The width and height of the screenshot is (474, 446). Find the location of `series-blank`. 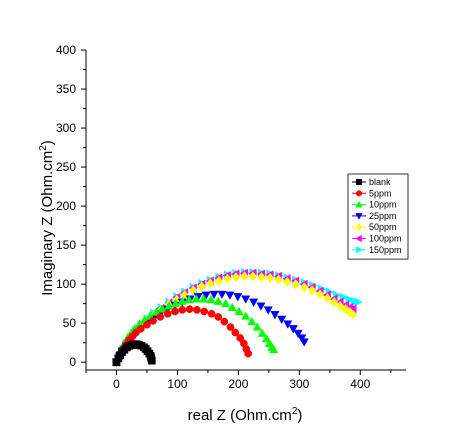

series-blank is located at coordinates (134, 353).